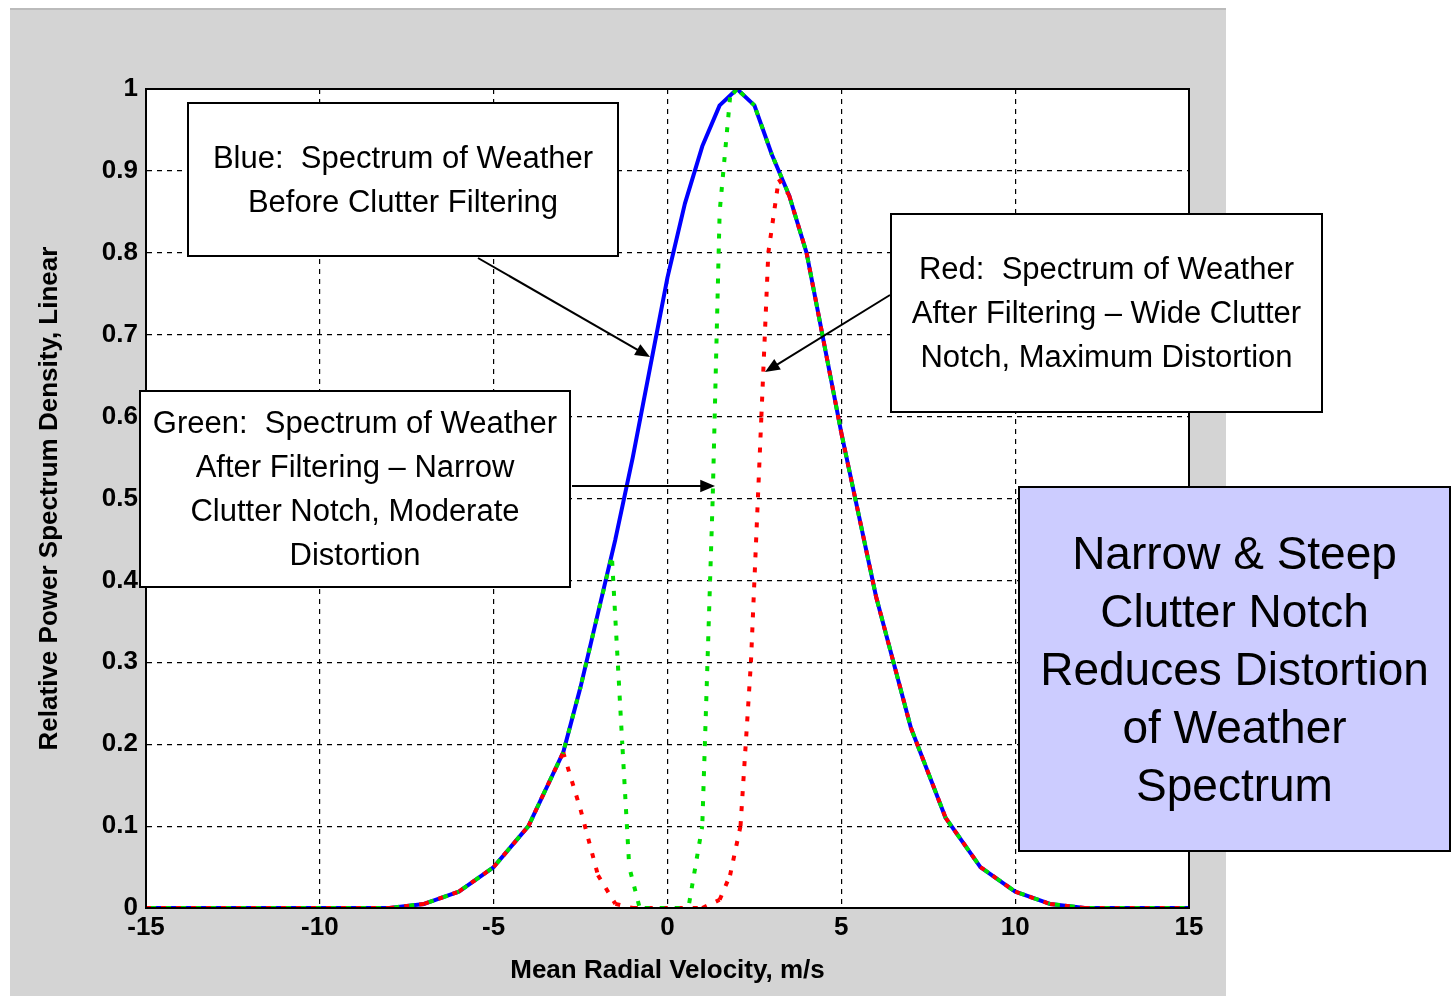 Image resolution: width=1451 pixels, height=996 pixels. Describe the element at coordinates (119, 742) in the screenshot. I see `y-tick-label: 0.2` at that location.